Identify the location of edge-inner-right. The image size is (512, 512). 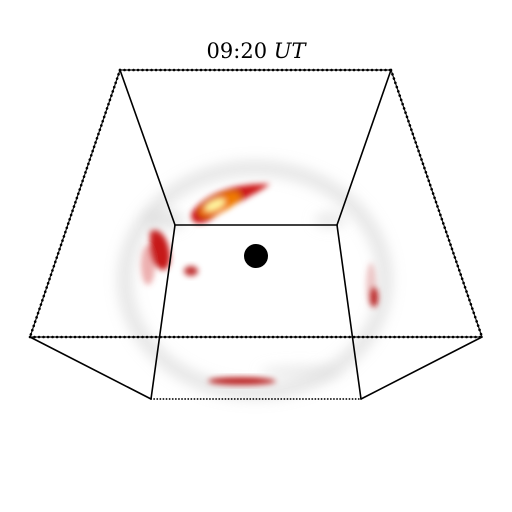
(349, 312).